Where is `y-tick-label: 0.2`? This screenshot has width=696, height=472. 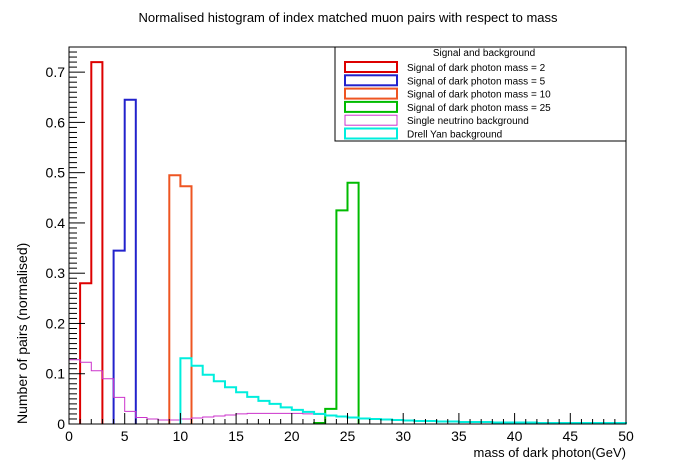
y-tick-label: 0.2 is located at coordinates (56, 323).